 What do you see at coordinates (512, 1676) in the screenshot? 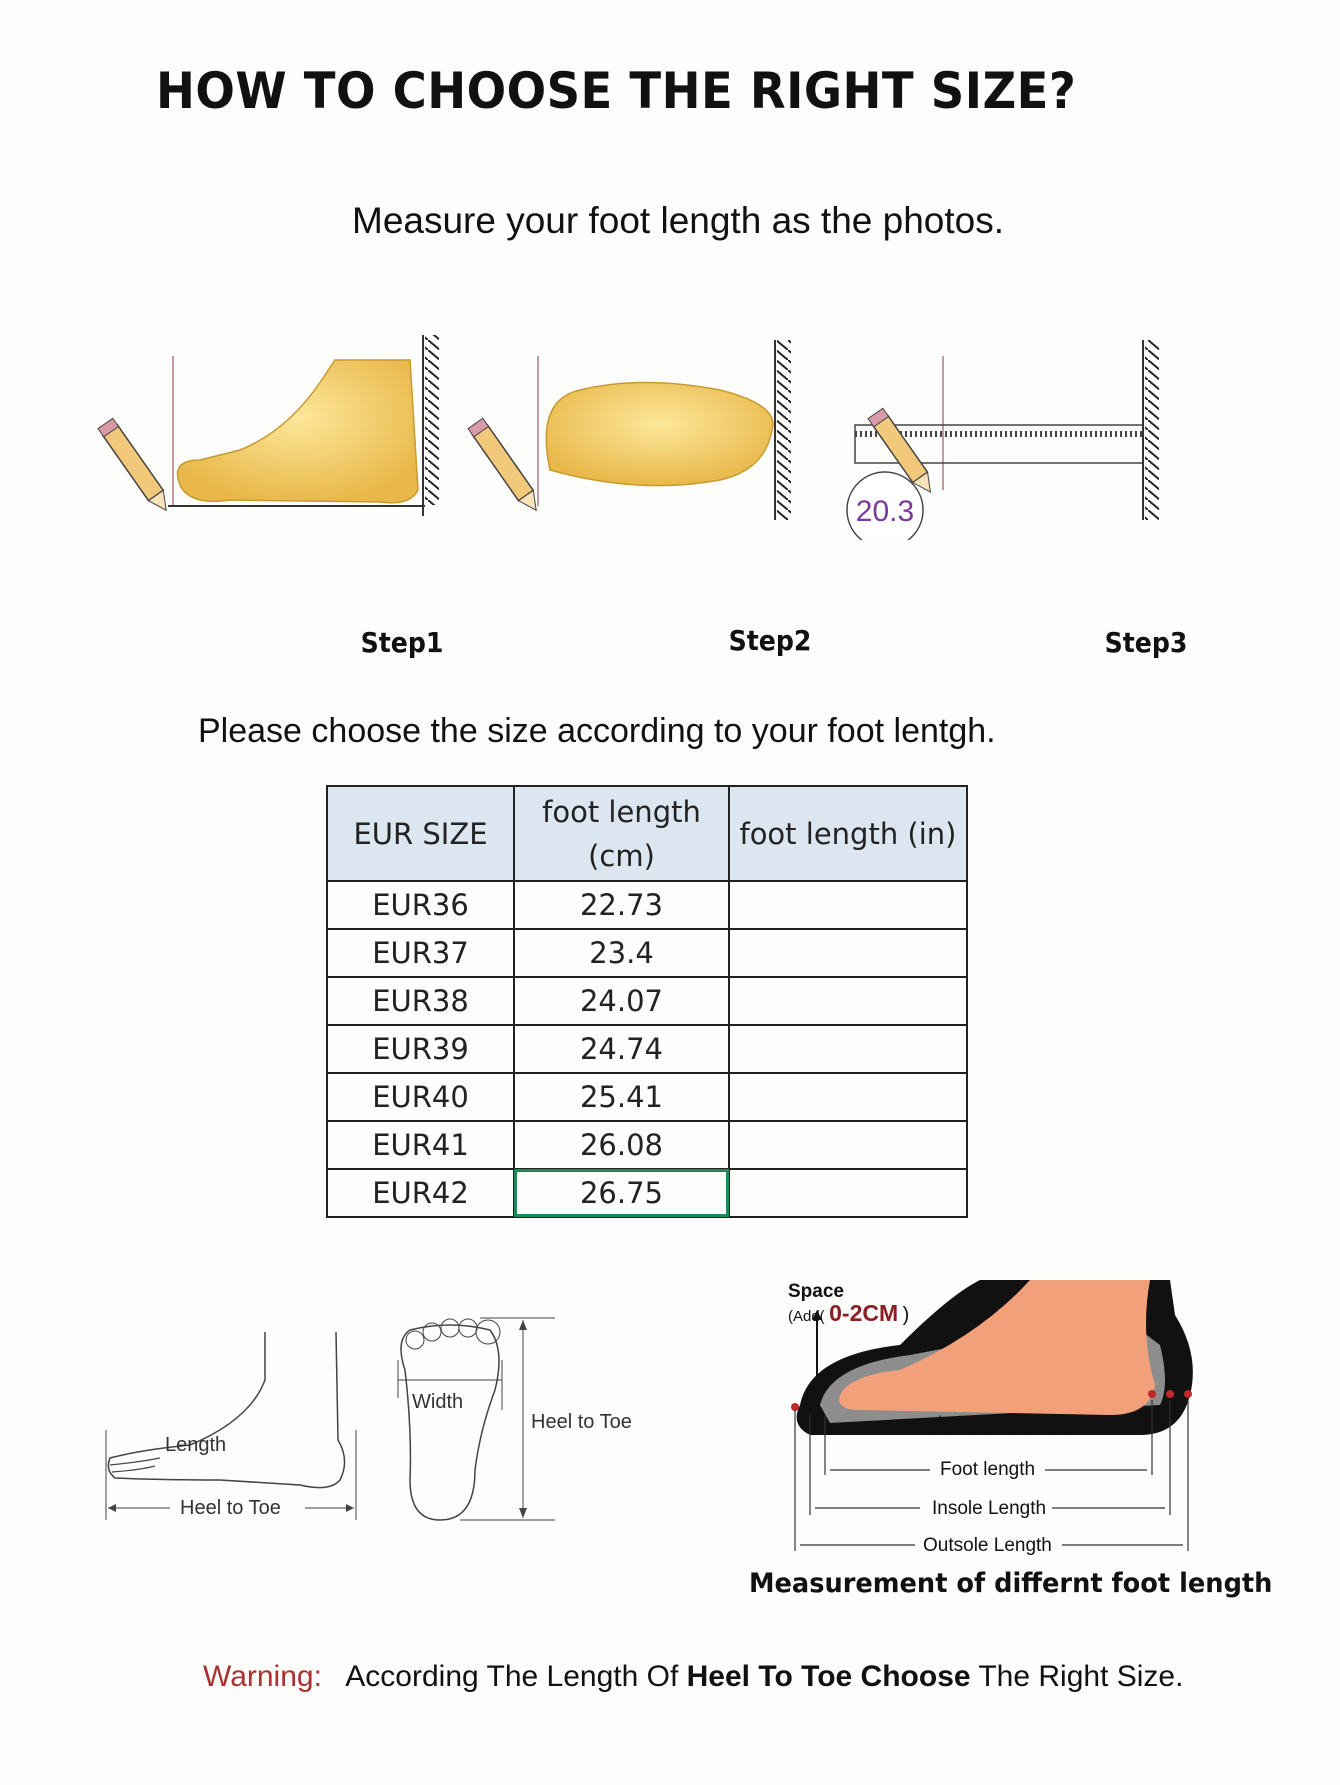
I see `warning-text-1: According The Length Of` at bounding box center [512, 1676].